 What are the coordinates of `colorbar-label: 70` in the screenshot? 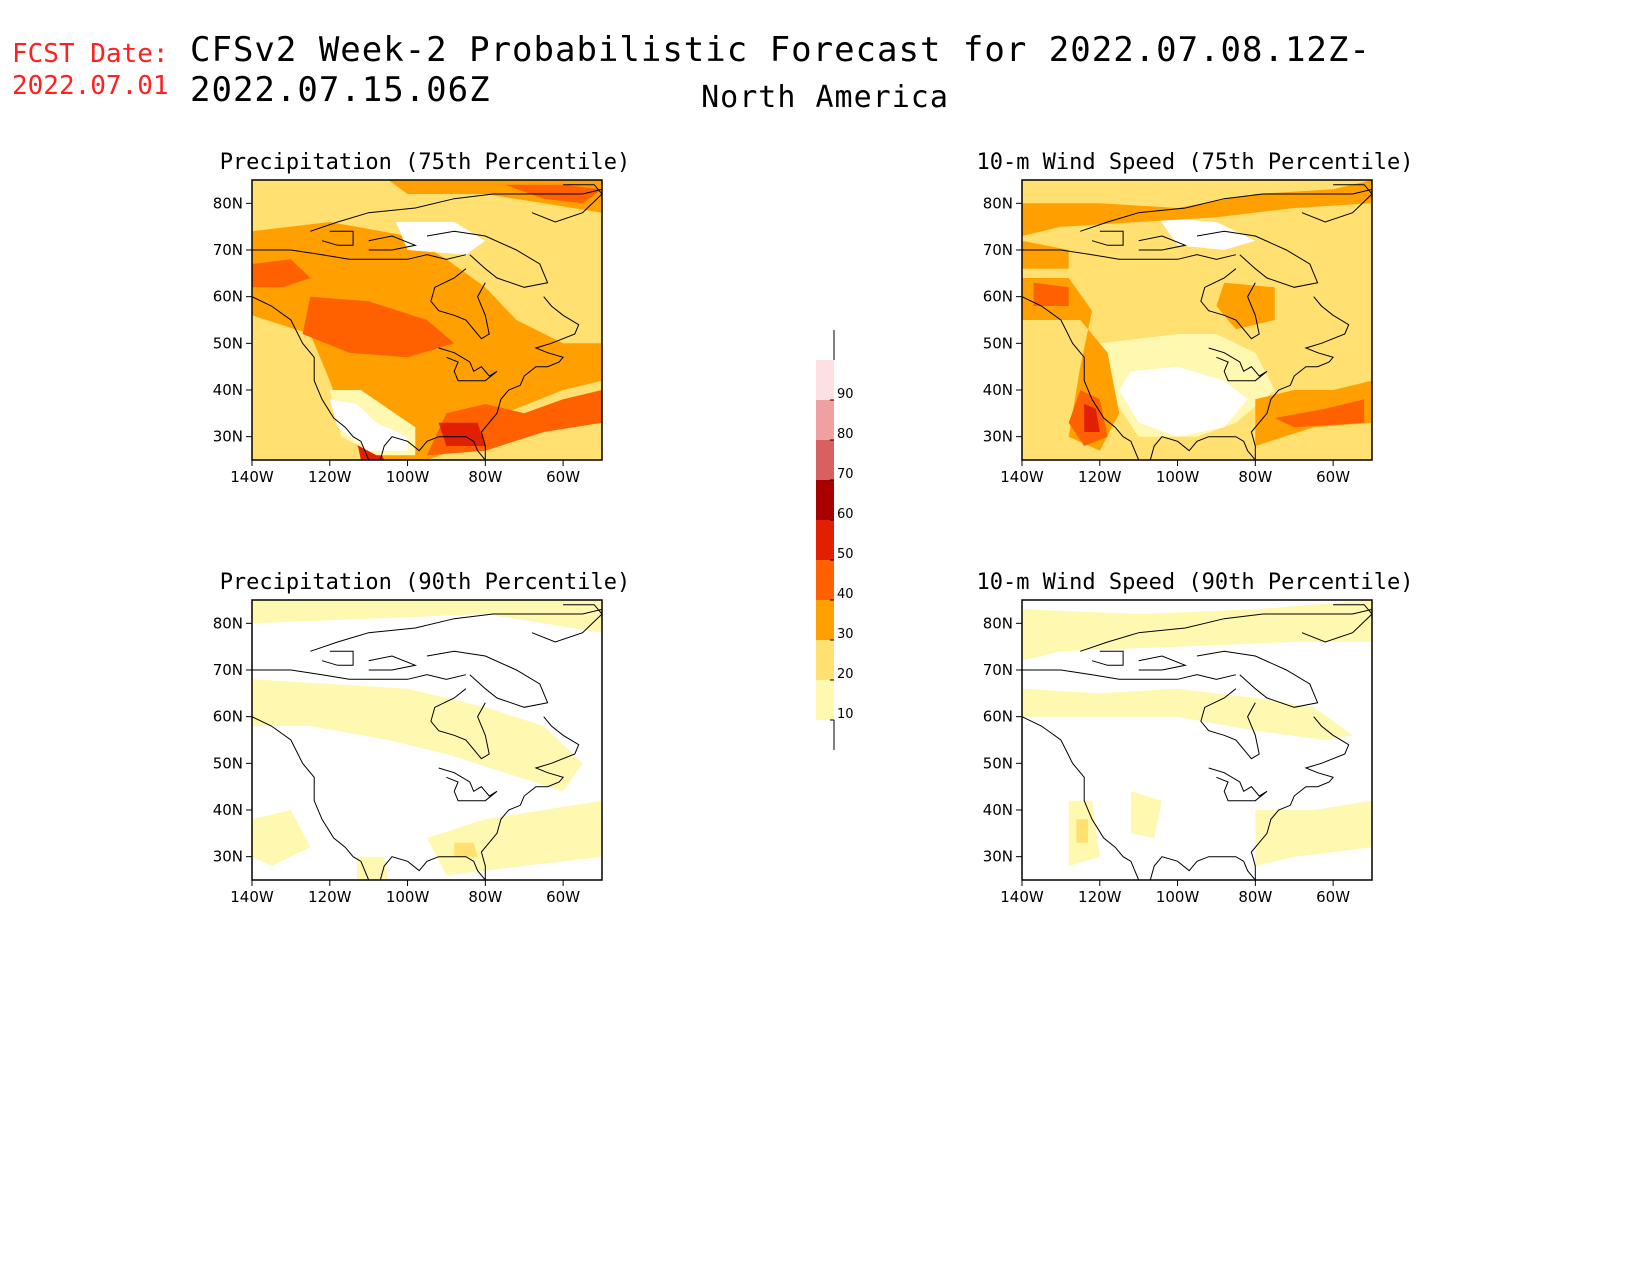 It's located at (845, 474).